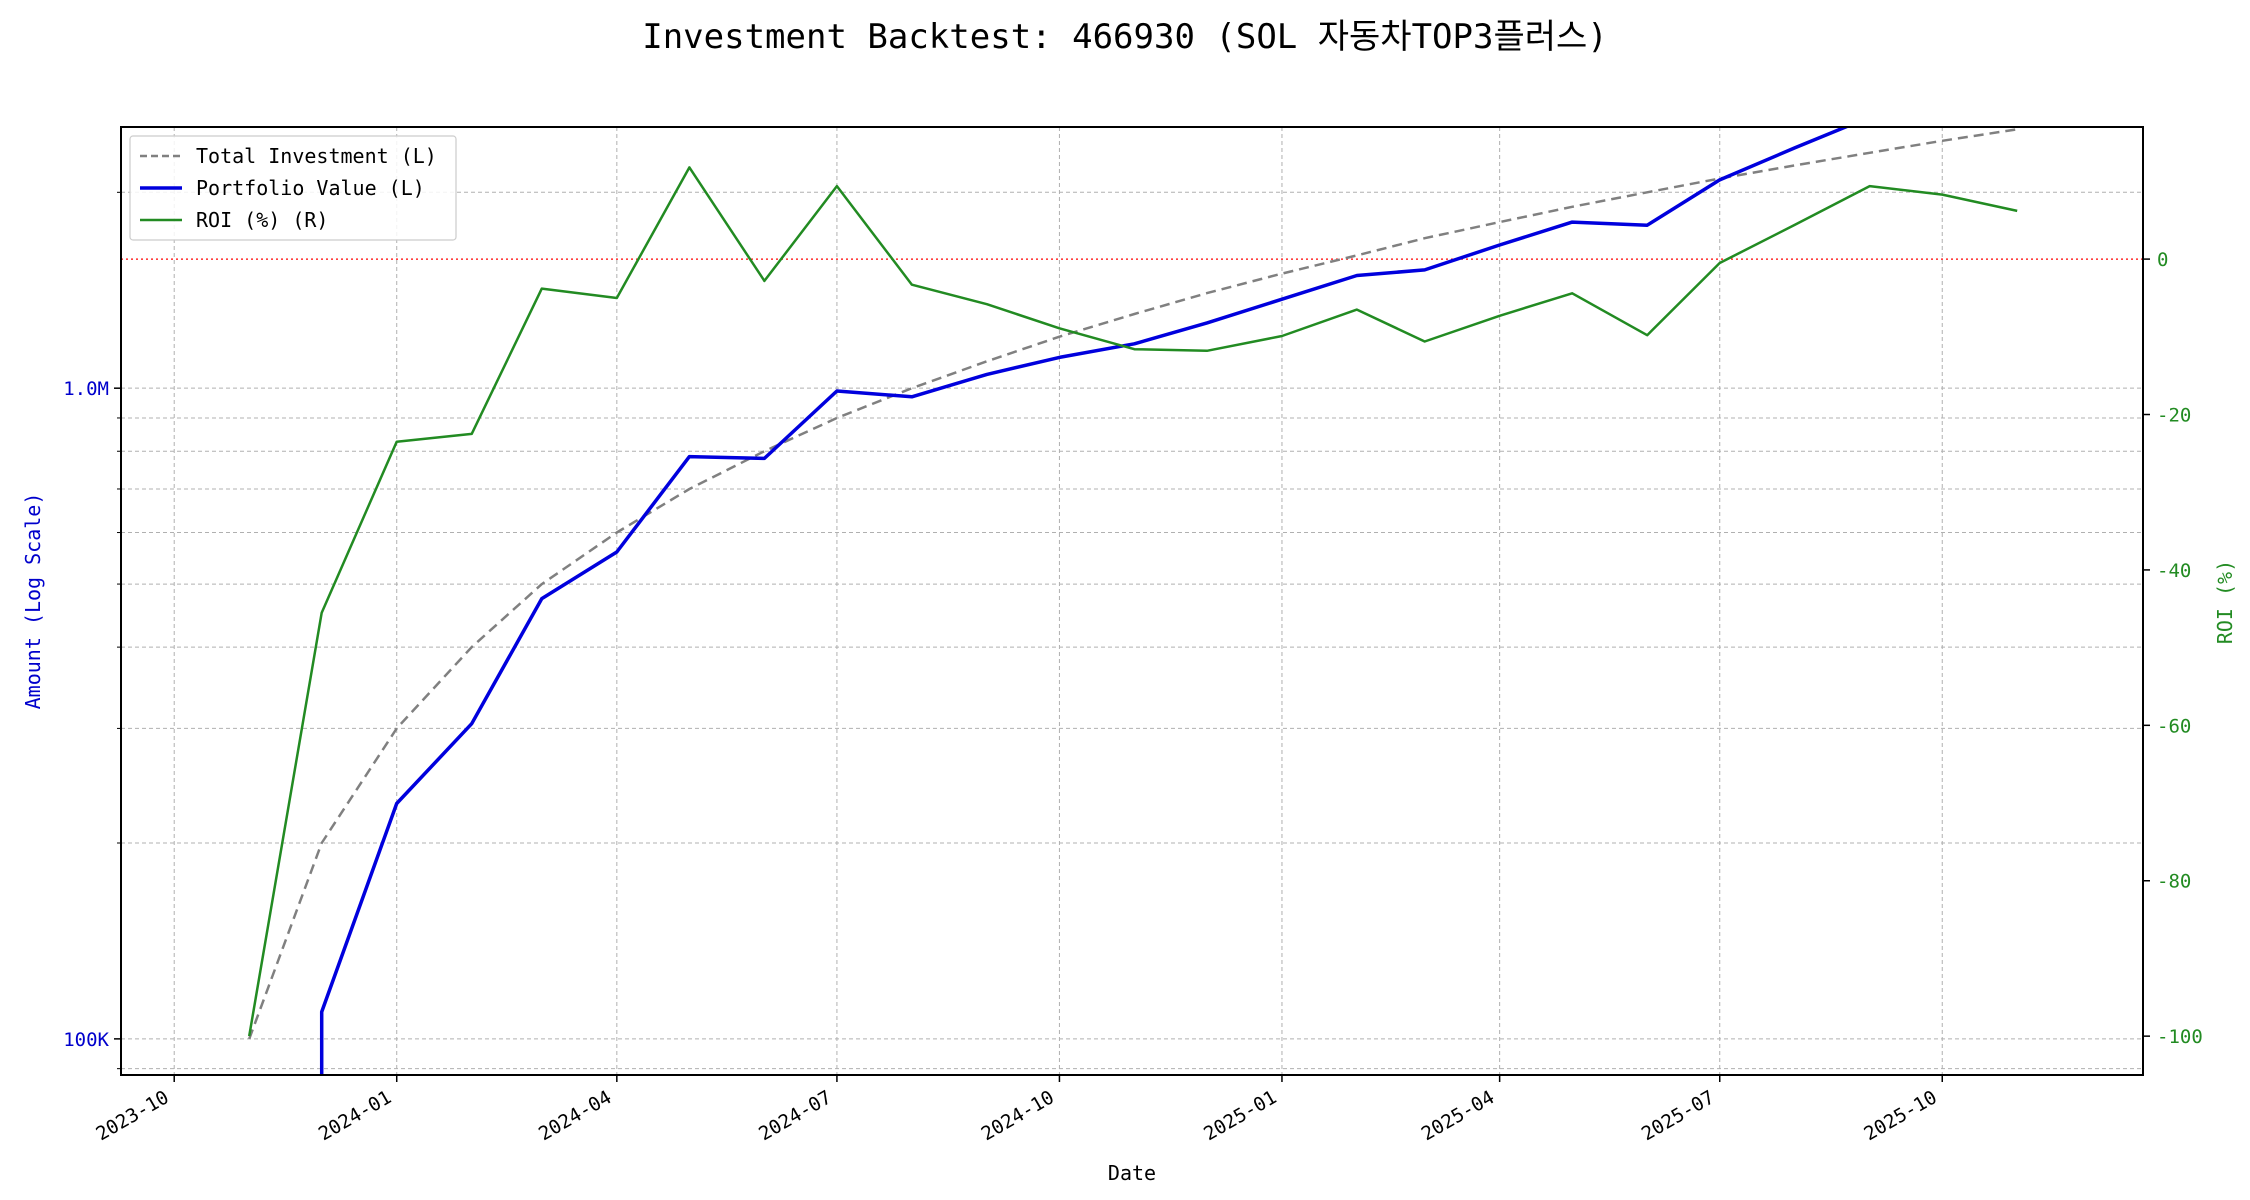 Image resolution: width=2250 pixels, height=1200 pixels. What do you see at coordinates (316, 156) in the screenshot?
I see `legend-label: Total Investment (L)` at bounding box center [316, 156].